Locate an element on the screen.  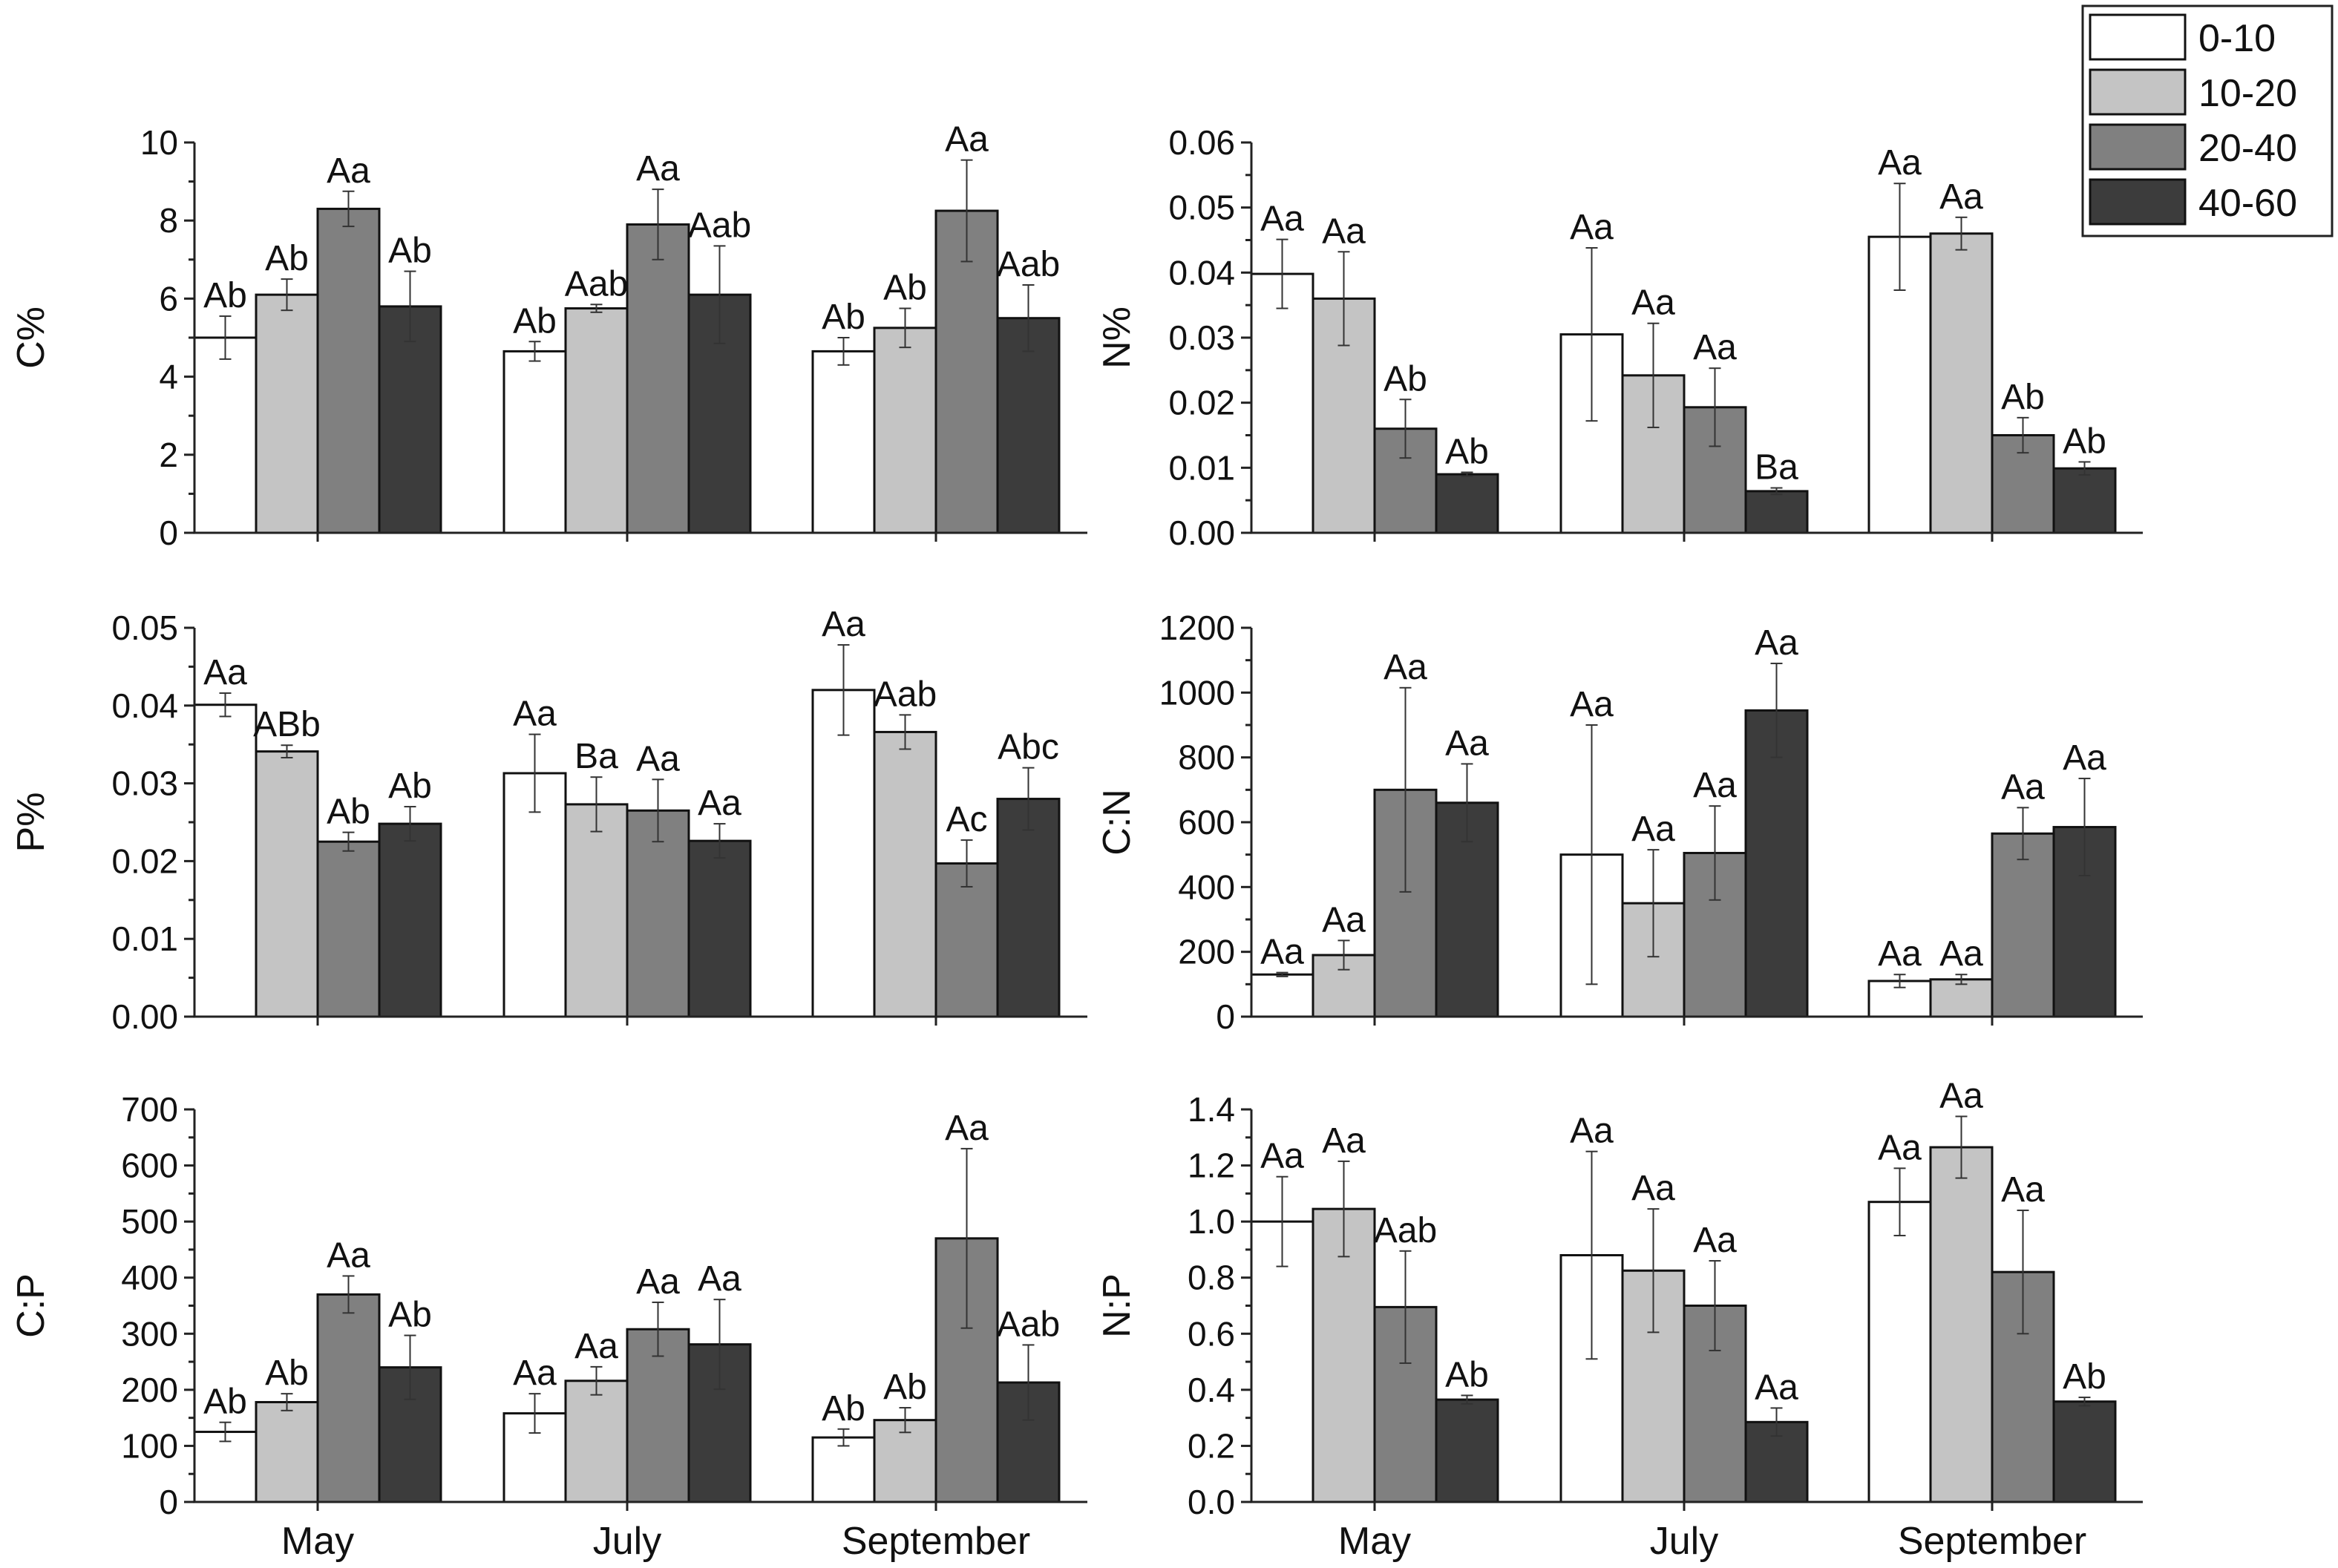
y-tick-label: 1200 is located at coordinates (1197, 627).